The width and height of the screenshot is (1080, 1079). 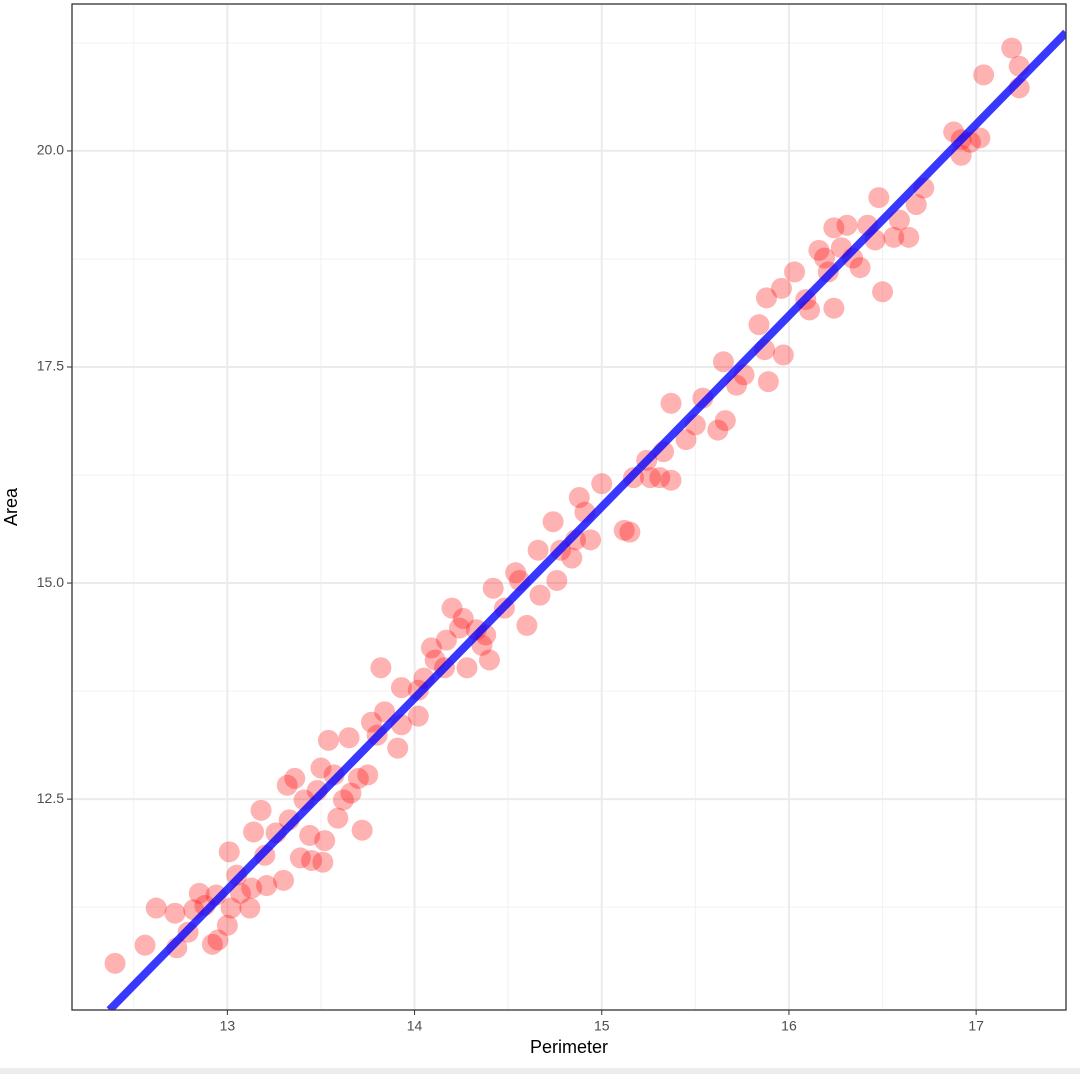 What do you see at coordinates (602, 1026) in the screenshot?
I see `x-tick-label: 15` at bounding box center [602, 1026].